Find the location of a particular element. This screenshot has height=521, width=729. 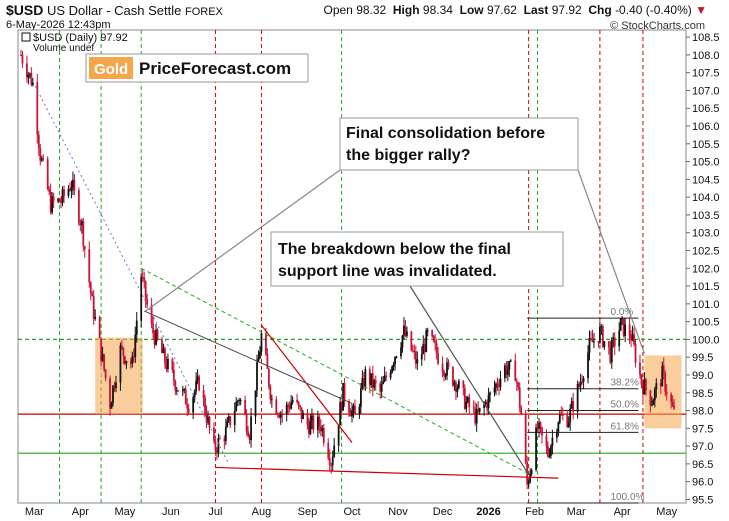

y-tick-label-7: 105.0 is located at coordinates (706, 163).